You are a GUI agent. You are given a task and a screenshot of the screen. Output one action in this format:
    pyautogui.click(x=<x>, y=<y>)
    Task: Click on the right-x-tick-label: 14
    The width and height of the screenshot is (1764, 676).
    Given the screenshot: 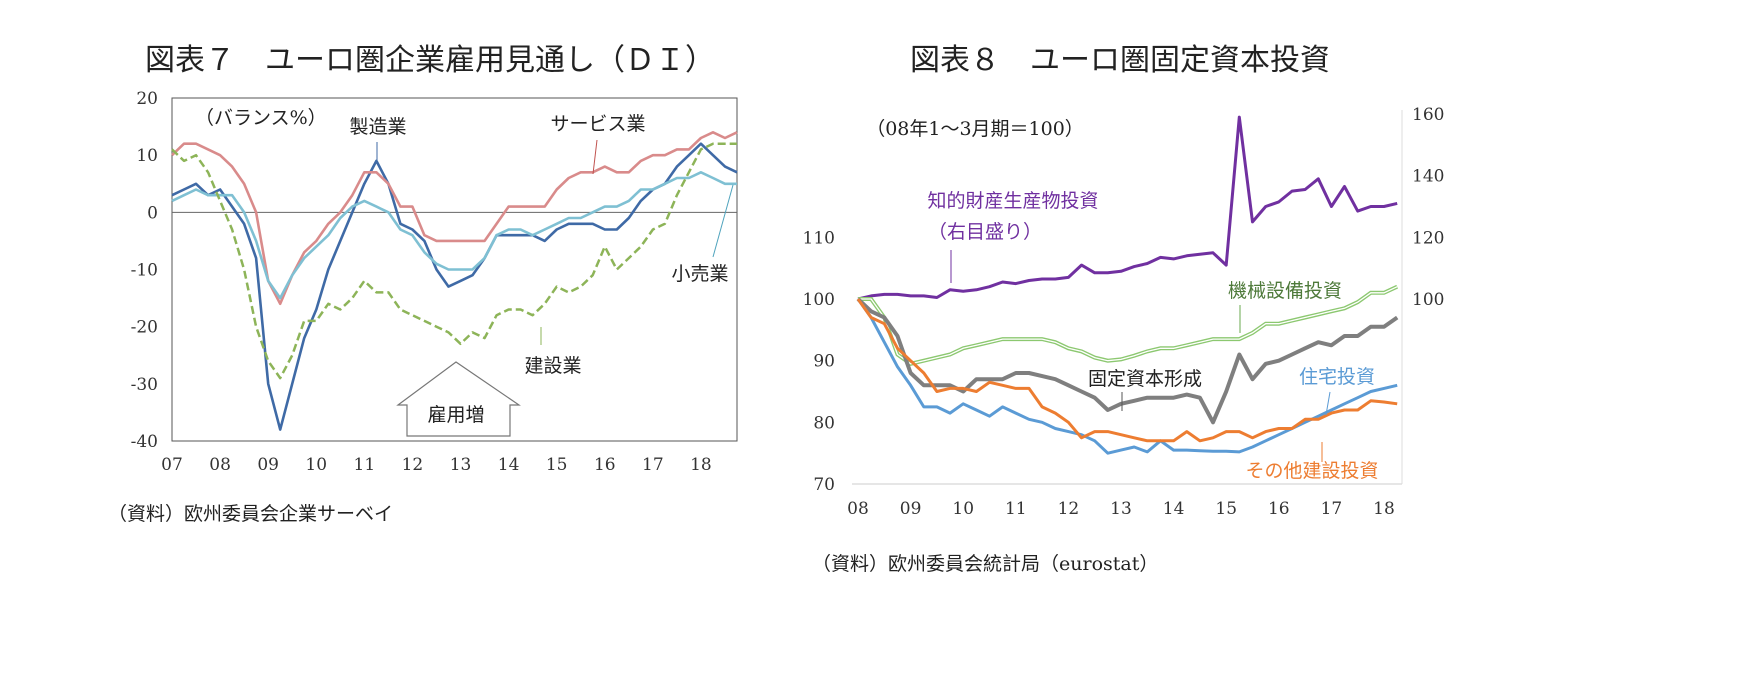 What is the action you would take?
    pyautogui.click(x=1174, y=509)
    